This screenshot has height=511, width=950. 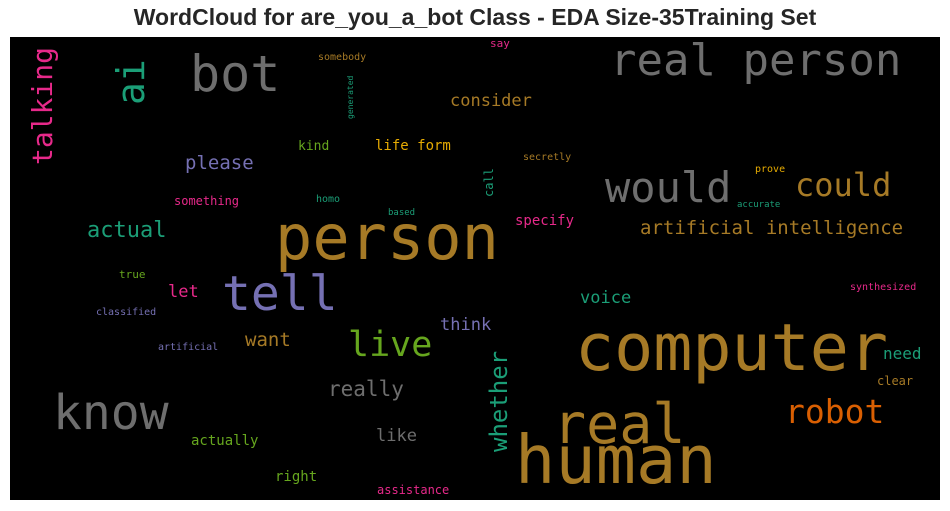 What do you see at coordinates (489, 182) in the screenshot?
I see `word-call: call` at bounding box center [489, 182].